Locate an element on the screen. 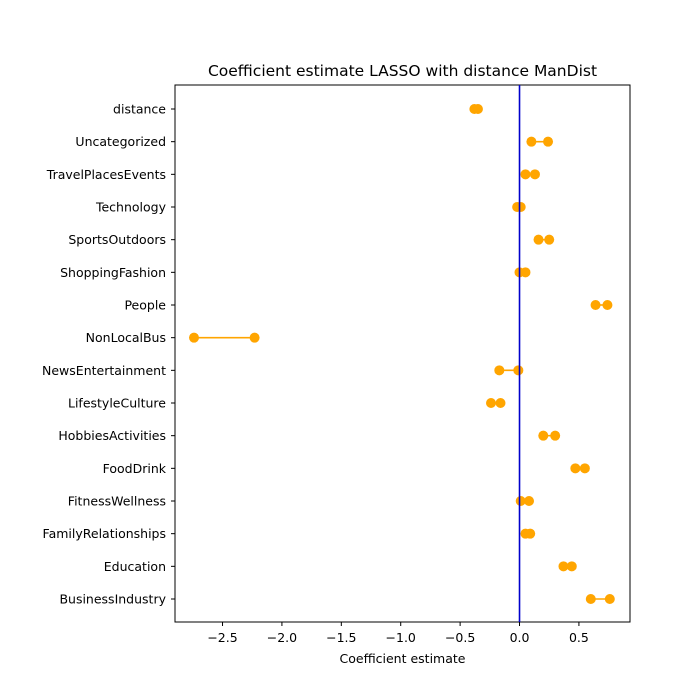 The image size is (700, 700). y-tick-label: FoodDrink is located at coordinates (135, 468).